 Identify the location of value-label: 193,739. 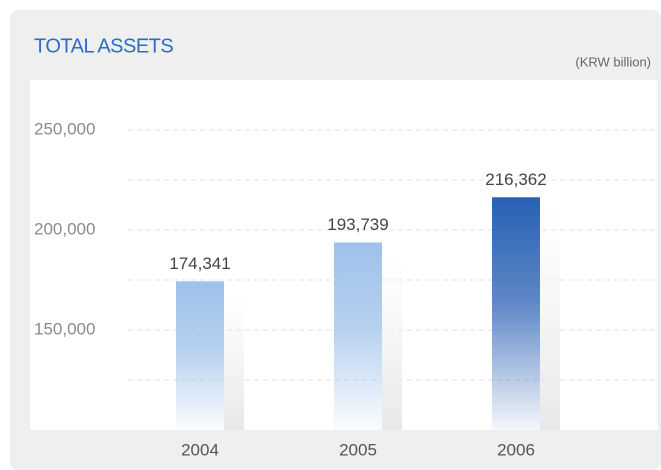
(357, 224).